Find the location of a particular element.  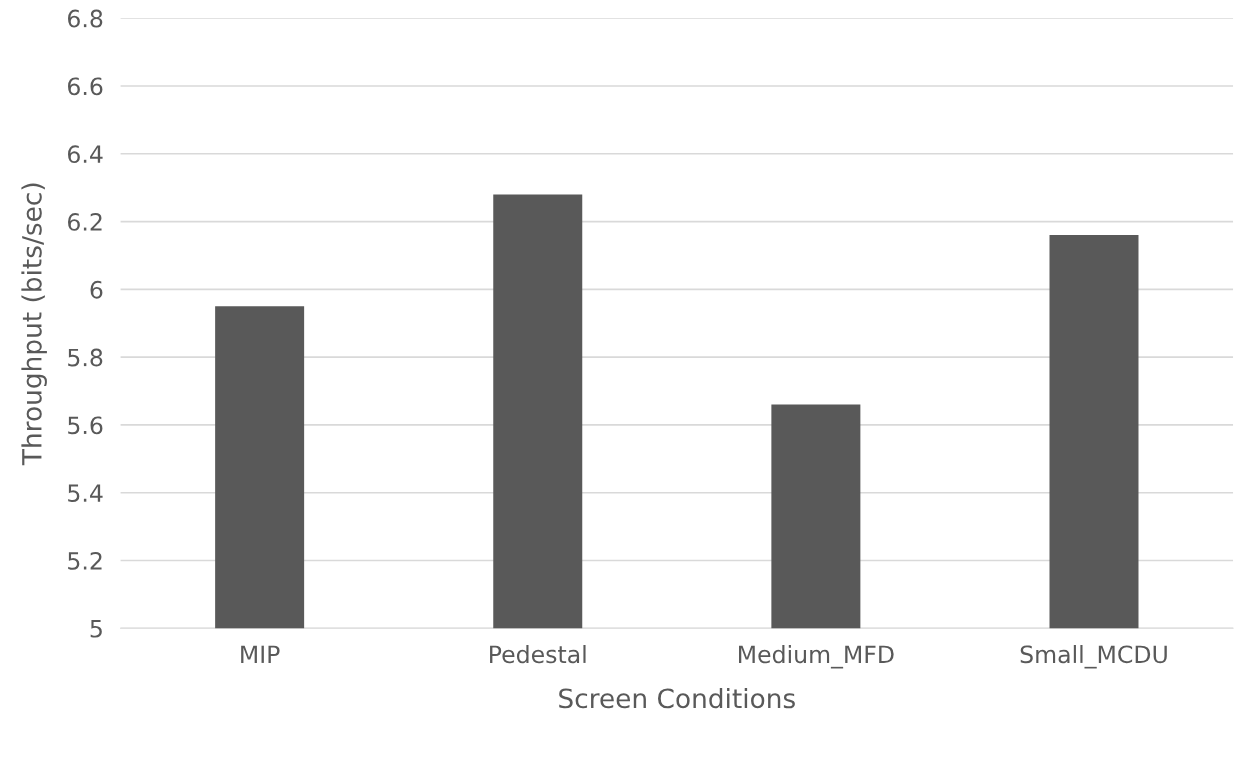

y-tick-label: 6.6 is located at coordinates (85, 86).